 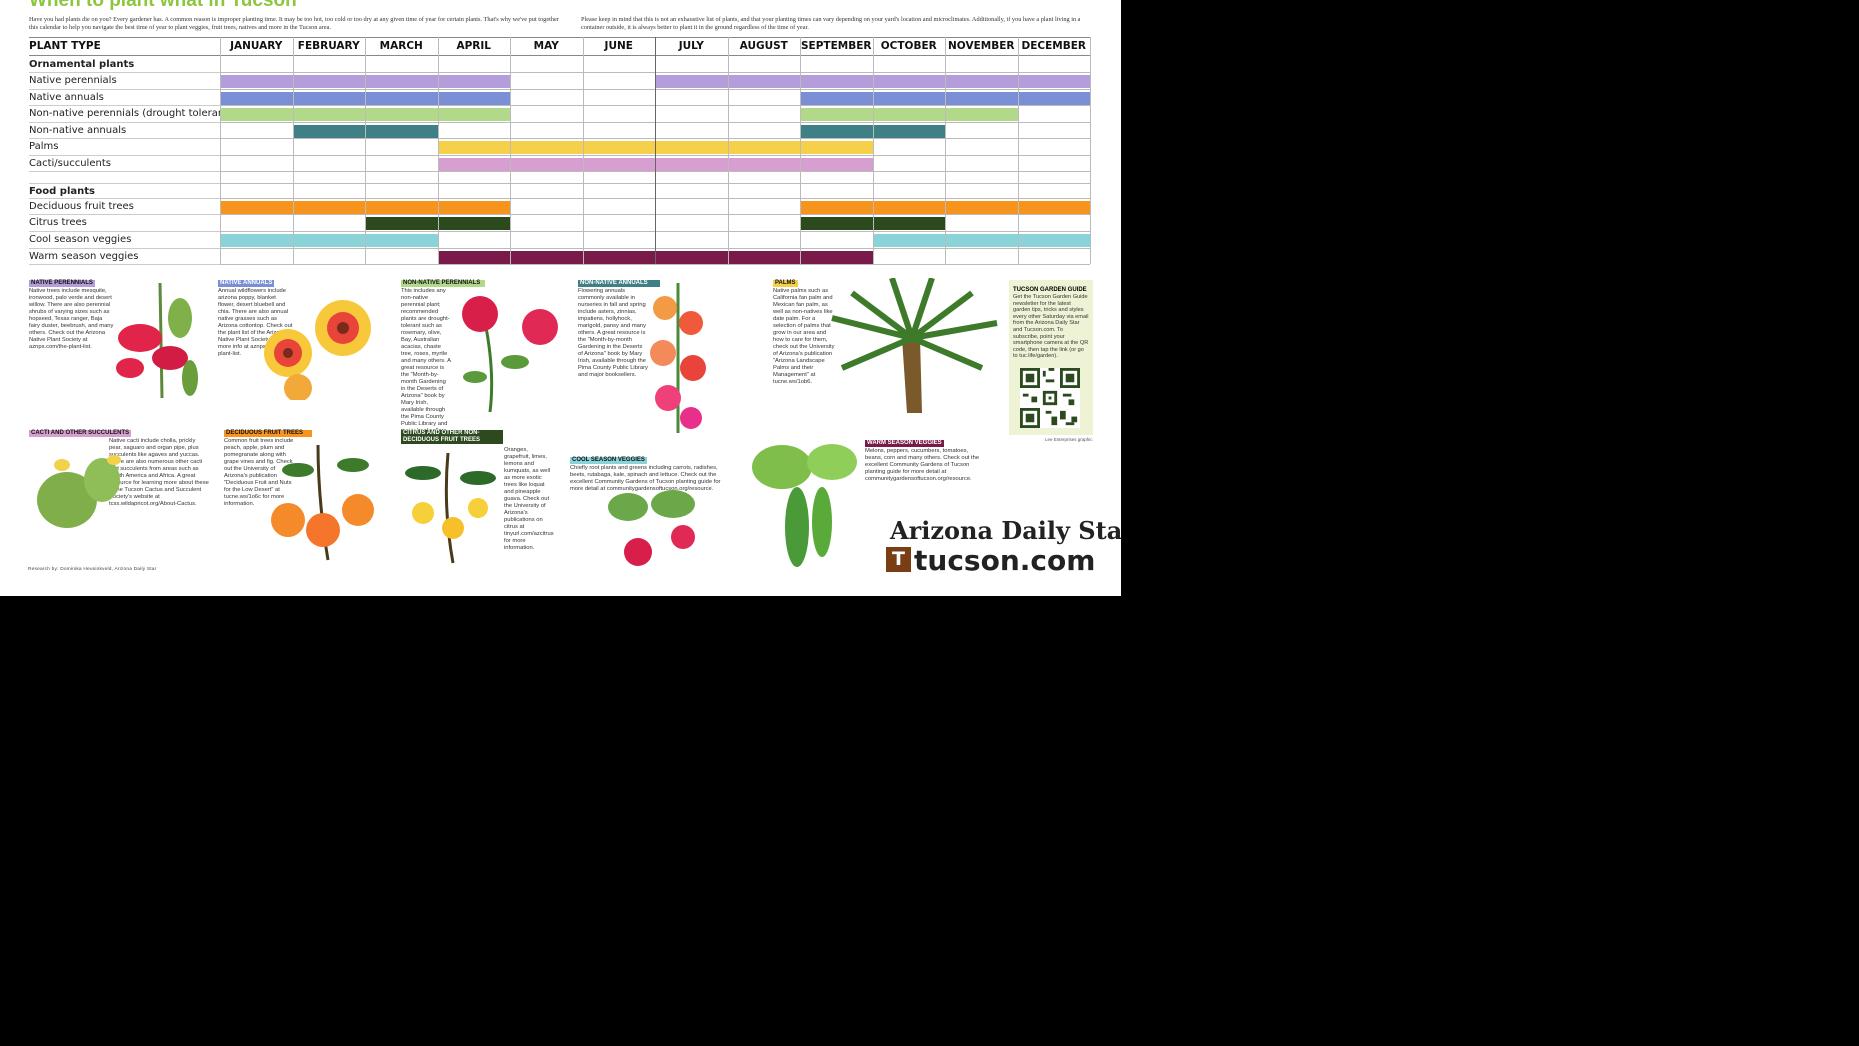 What do you see at coordinates (763, 46) in the screenshot?
I see `month-header: AUGUST` at bounding box center [763, 46].